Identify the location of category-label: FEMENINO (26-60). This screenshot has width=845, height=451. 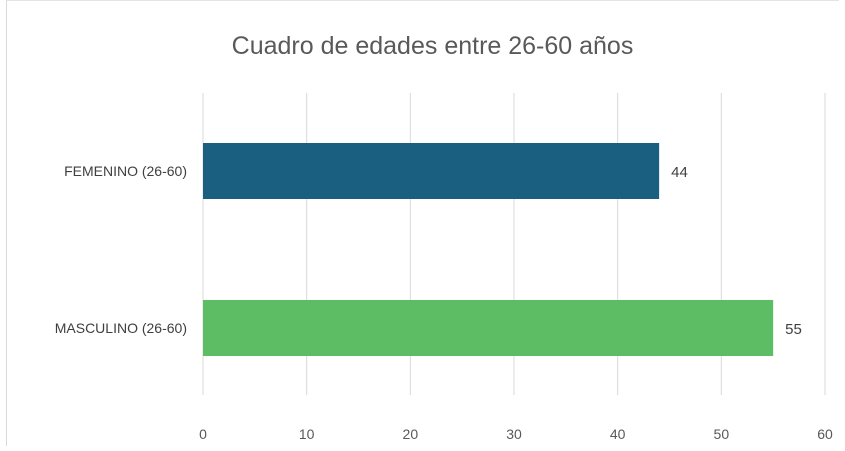
(125, 171).